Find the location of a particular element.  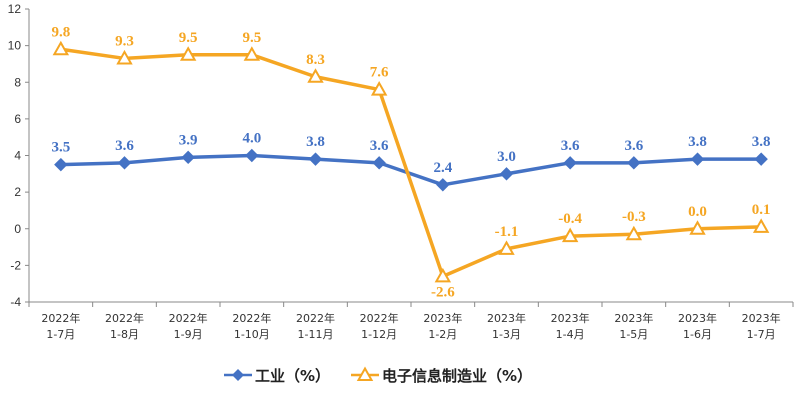

legend-triangle-icon is located at coordinates (365, 373).